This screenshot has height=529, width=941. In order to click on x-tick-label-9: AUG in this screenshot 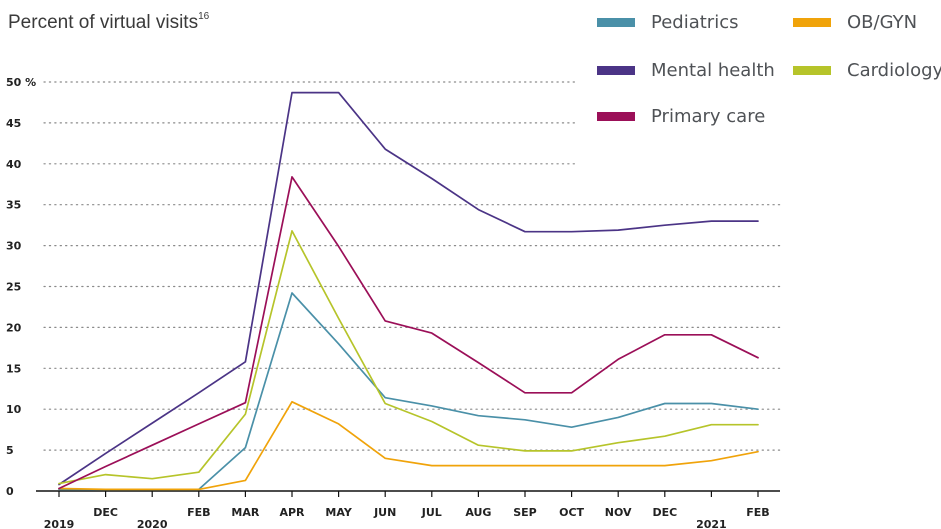, I will do `click(478, 512)`.